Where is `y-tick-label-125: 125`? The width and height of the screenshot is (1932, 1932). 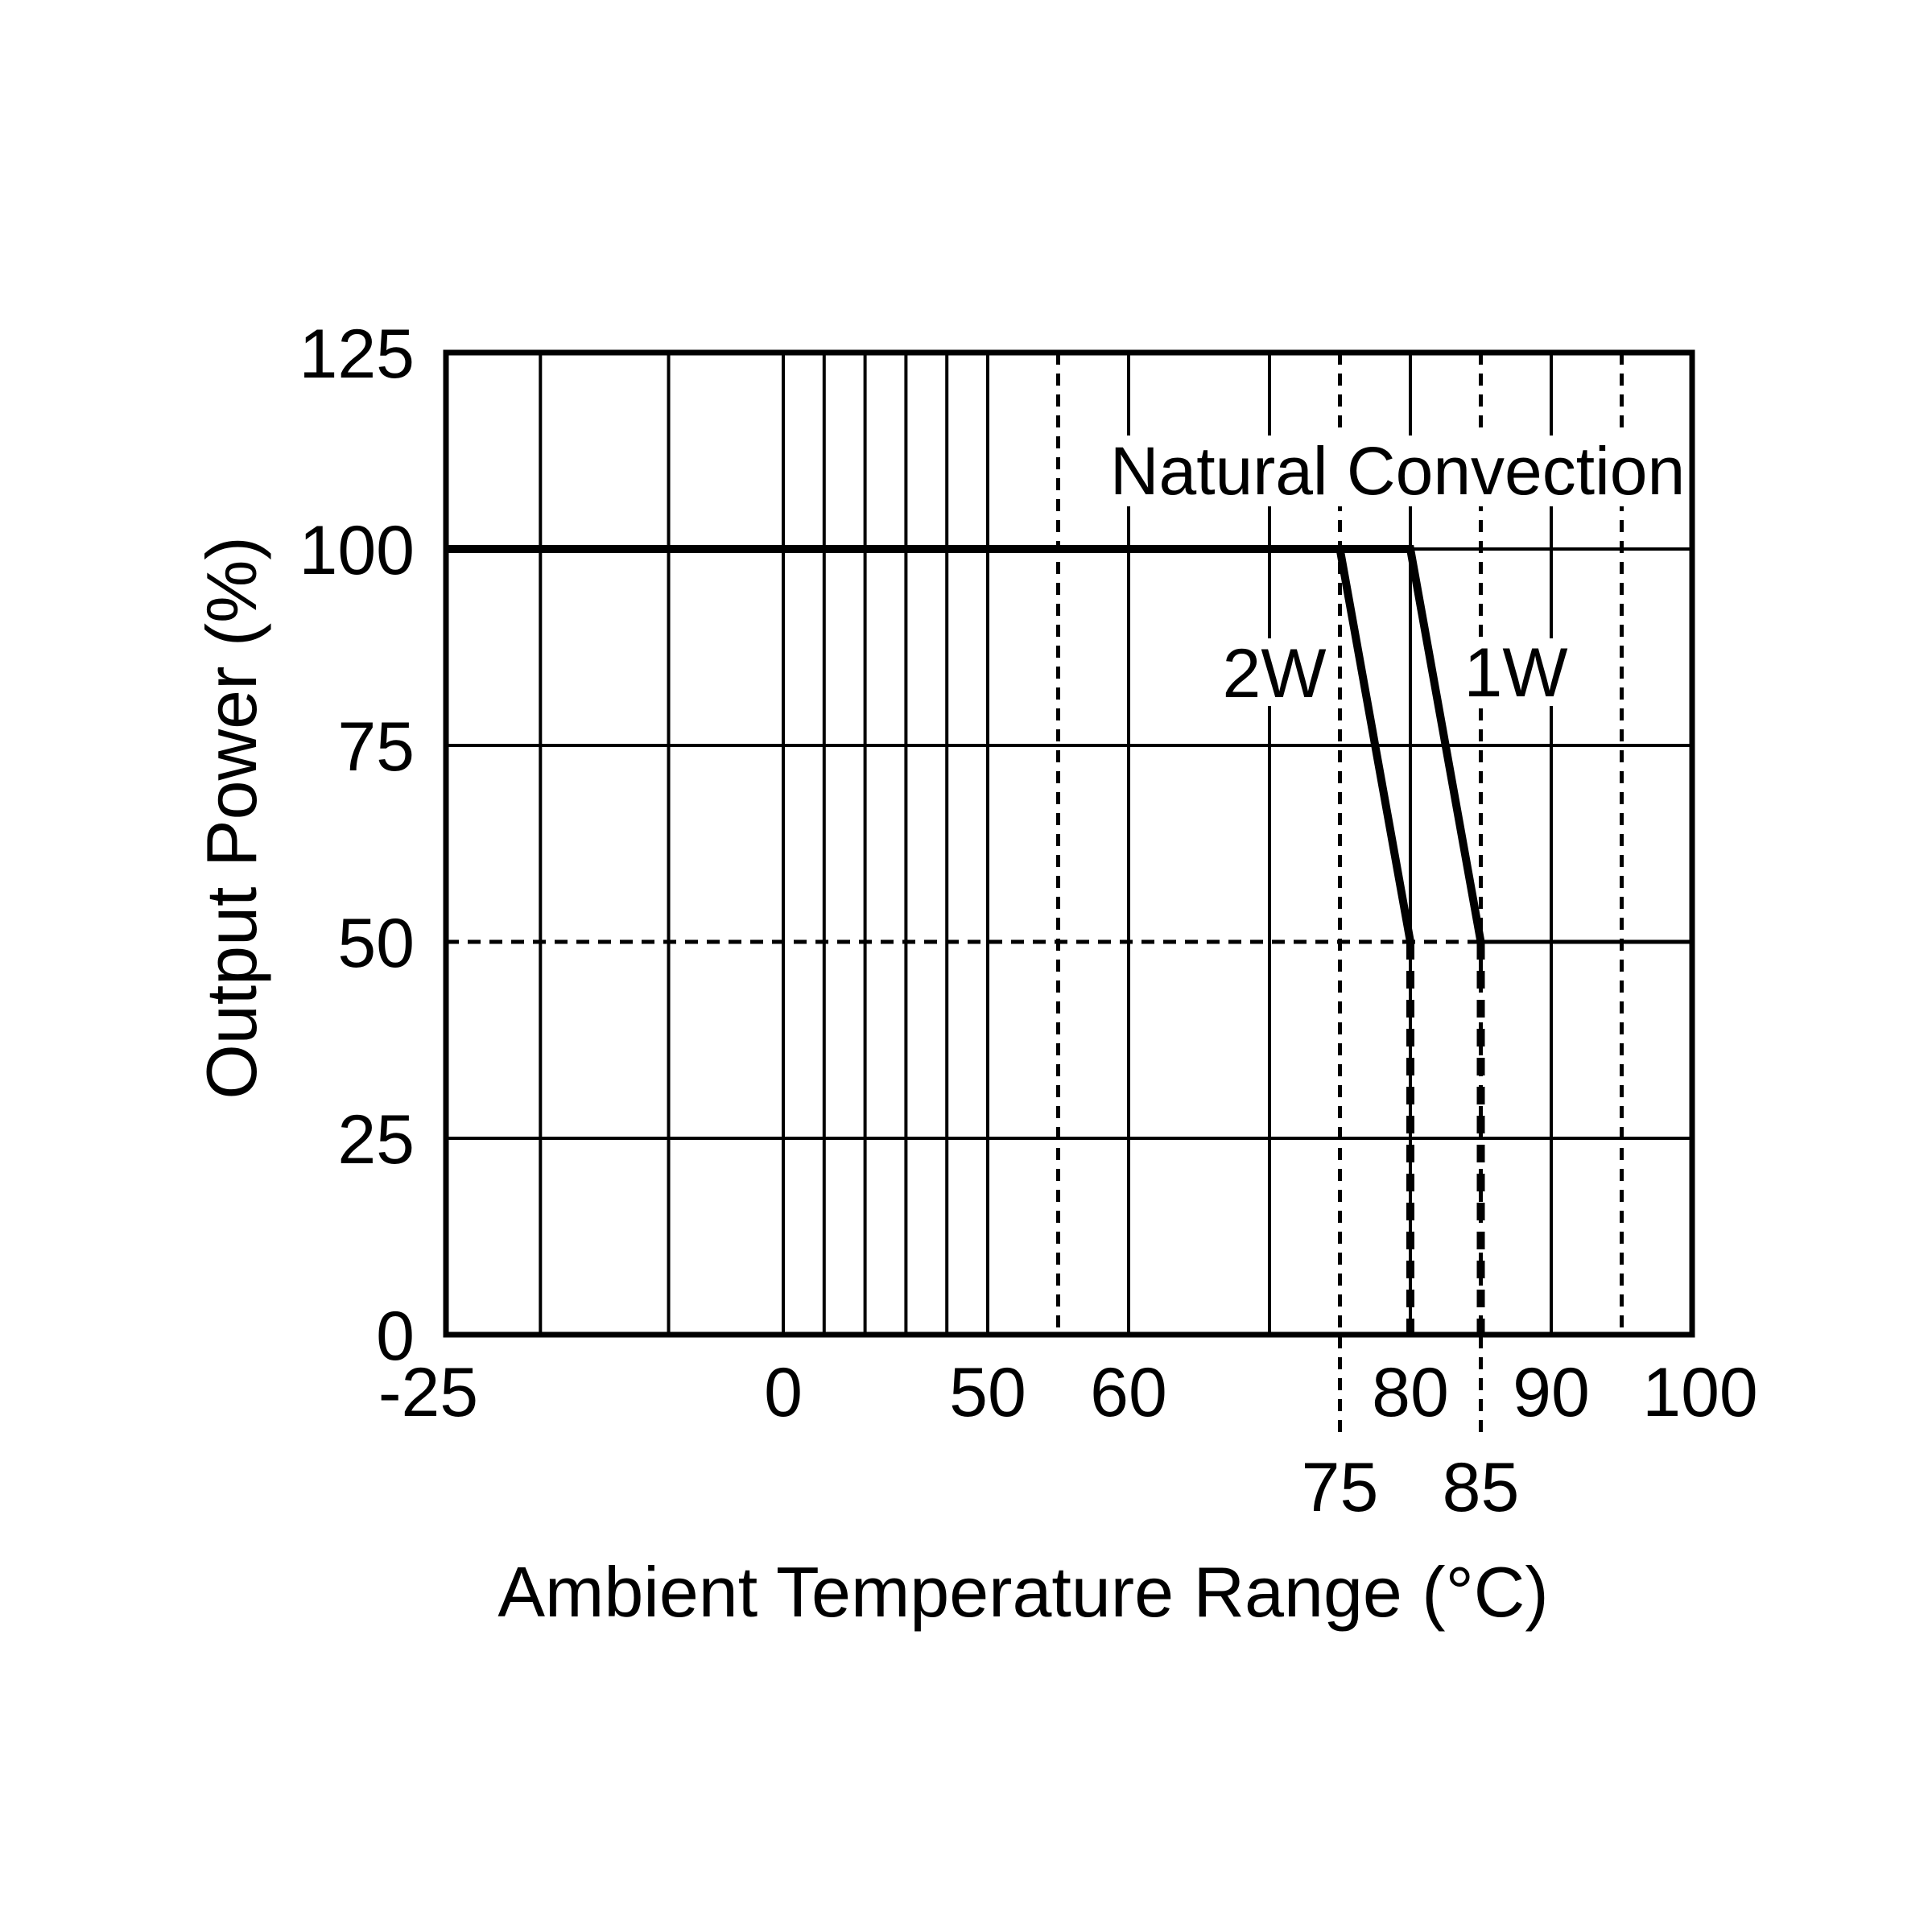 y-tick-label-125: 125 is located at coordinates (357, 354).